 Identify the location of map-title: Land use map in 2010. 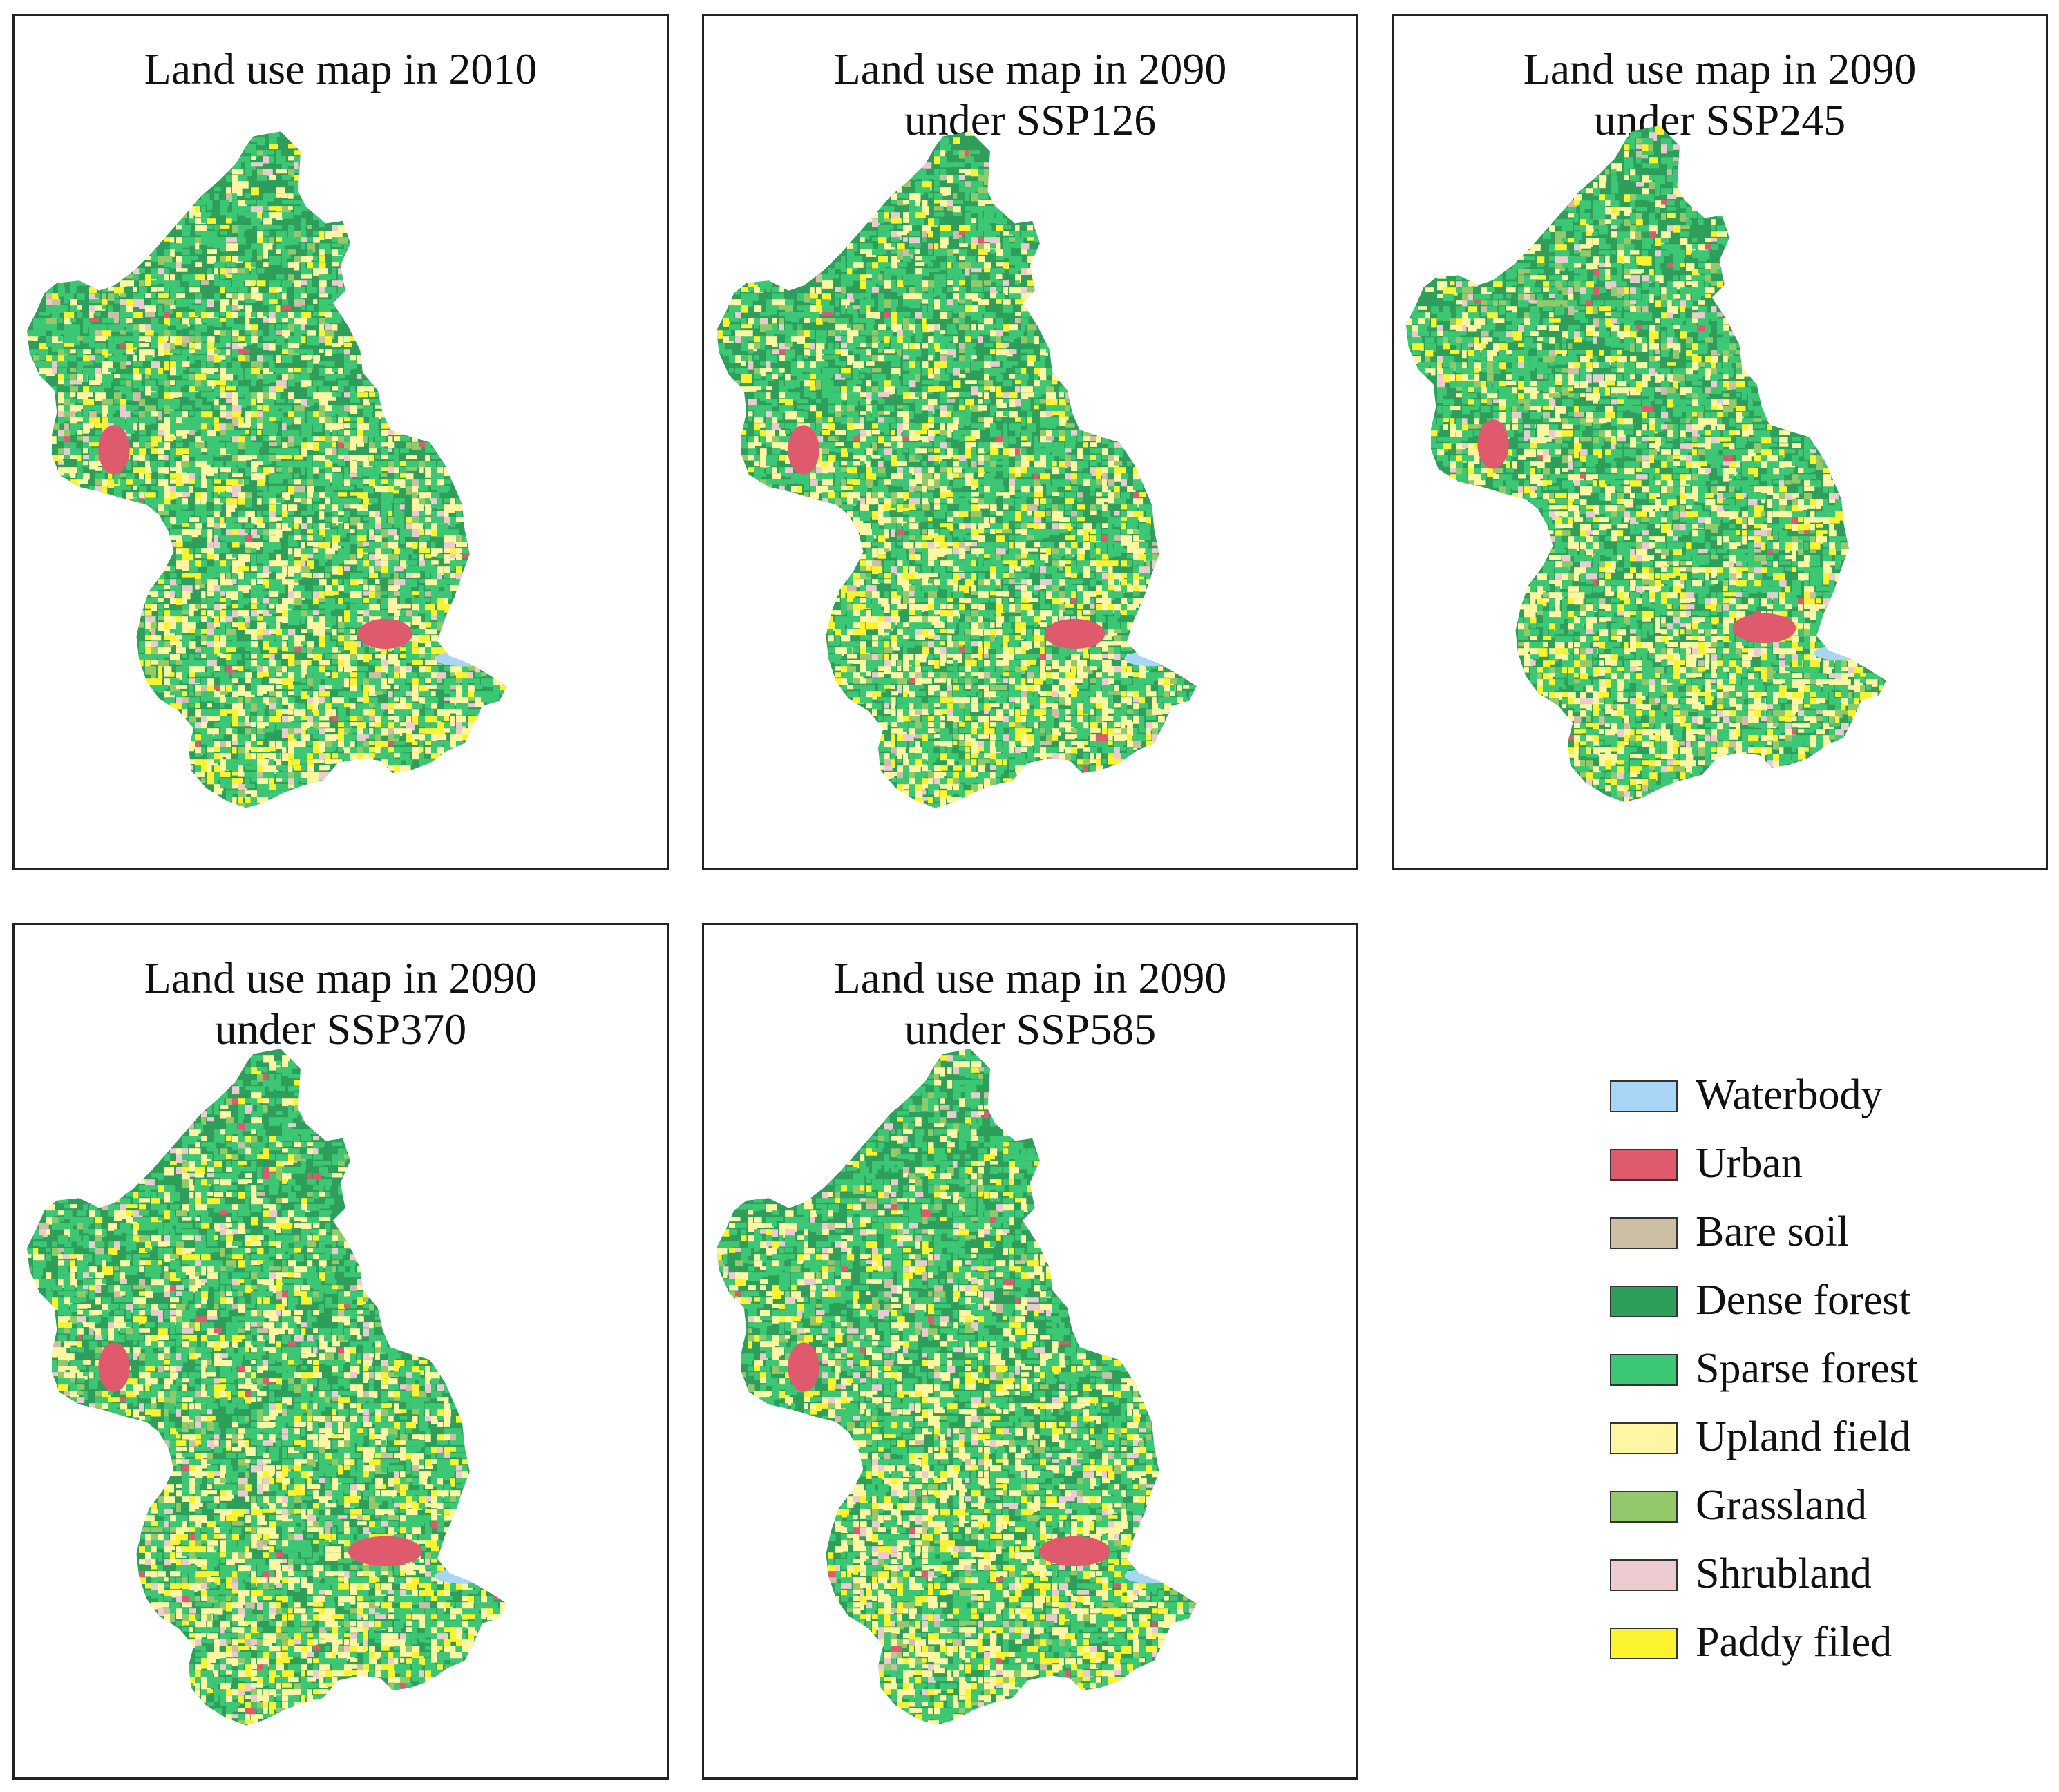
(341, 69).